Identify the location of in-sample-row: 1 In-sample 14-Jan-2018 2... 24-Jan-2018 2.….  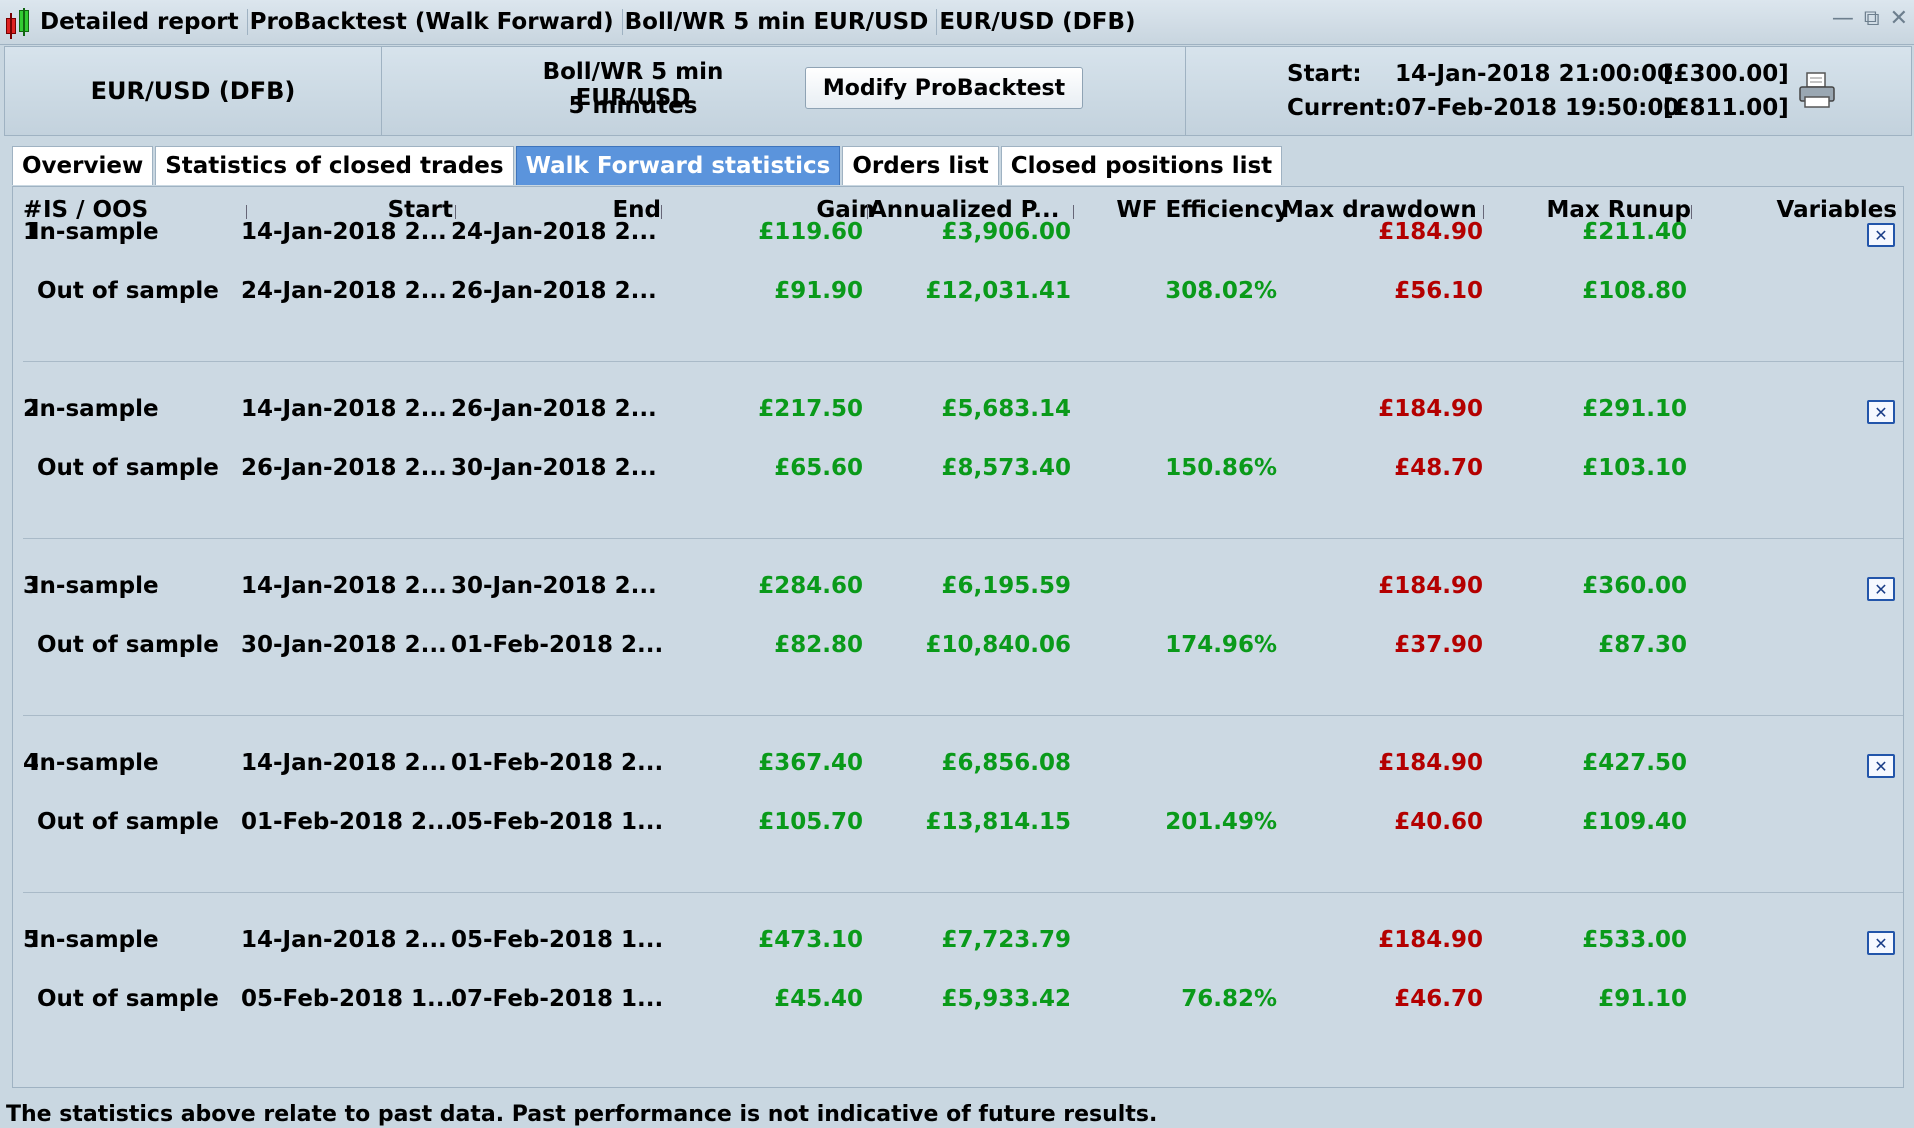
(958, 233).